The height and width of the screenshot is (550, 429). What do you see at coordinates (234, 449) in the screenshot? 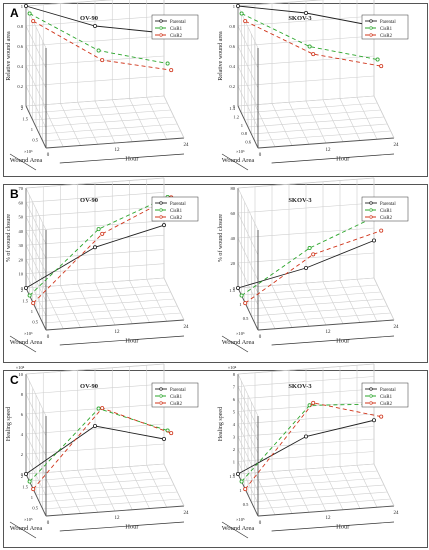
I see `z-tick-label: 2` at bounding box center [234, 449].